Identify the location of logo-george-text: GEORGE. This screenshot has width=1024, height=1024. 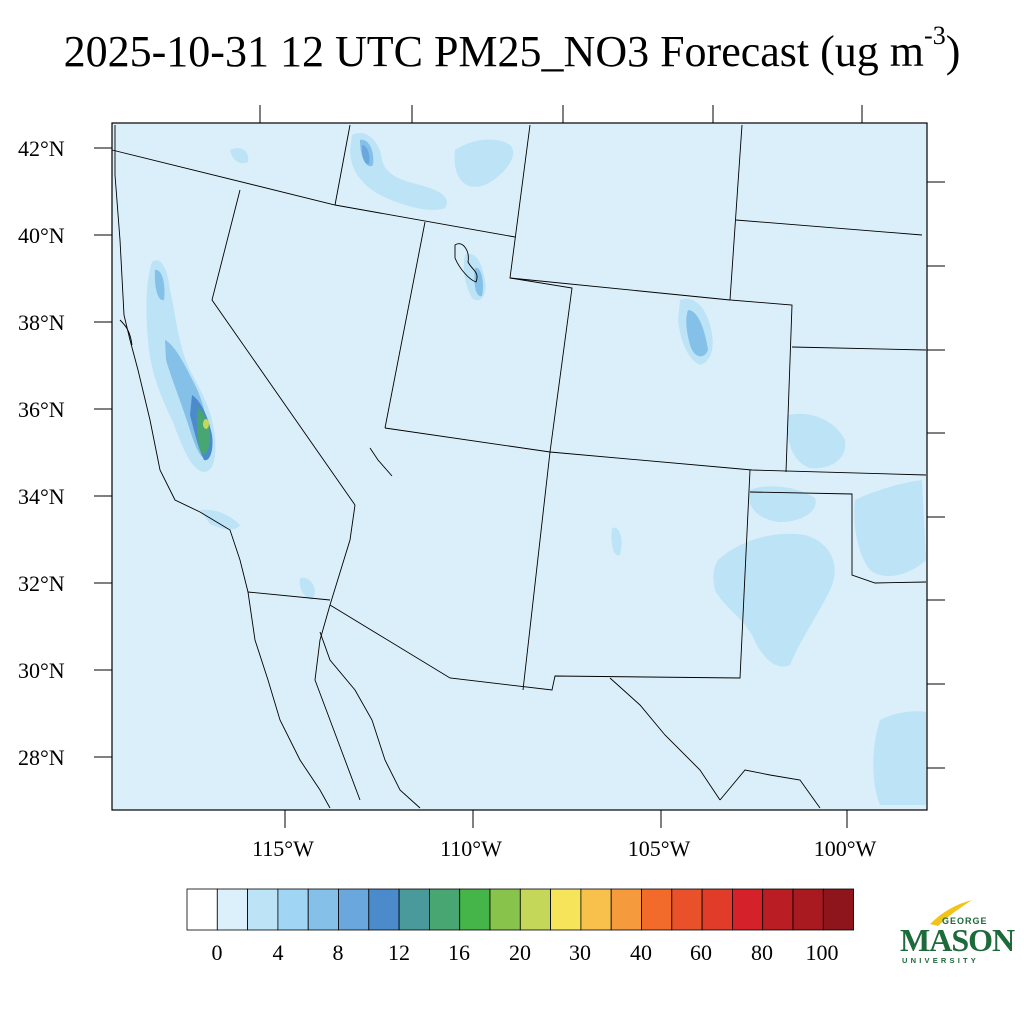
(965, 921).